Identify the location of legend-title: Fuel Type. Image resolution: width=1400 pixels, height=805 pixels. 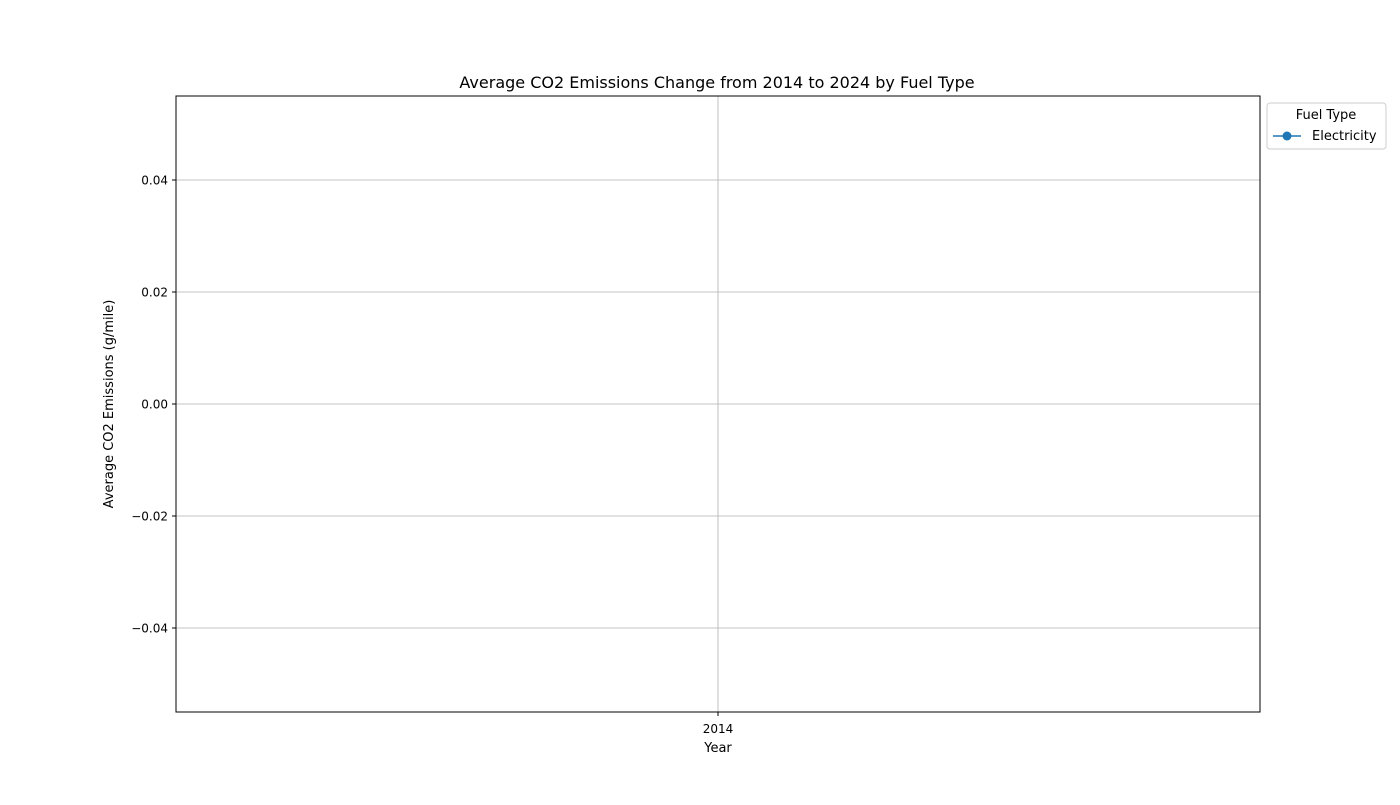
(1326, 115).